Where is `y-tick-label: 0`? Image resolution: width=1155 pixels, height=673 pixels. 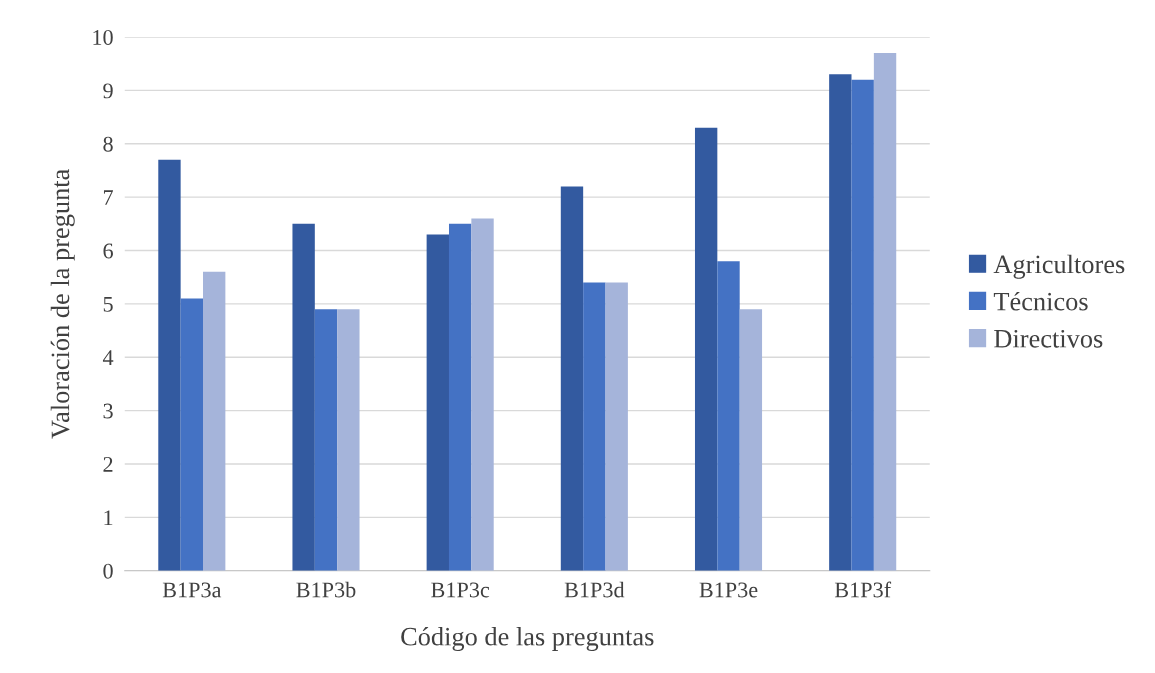
y-tick-label: 0 is located at coordinates (108, 571).